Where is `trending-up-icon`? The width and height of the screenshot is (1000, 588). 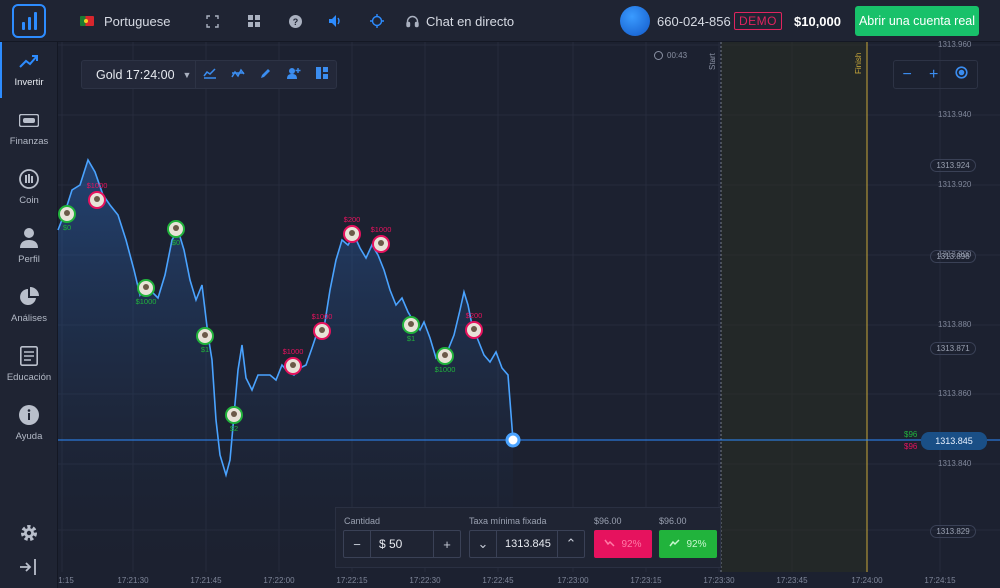
trending-up-icon is located at coordinates (29, 61).